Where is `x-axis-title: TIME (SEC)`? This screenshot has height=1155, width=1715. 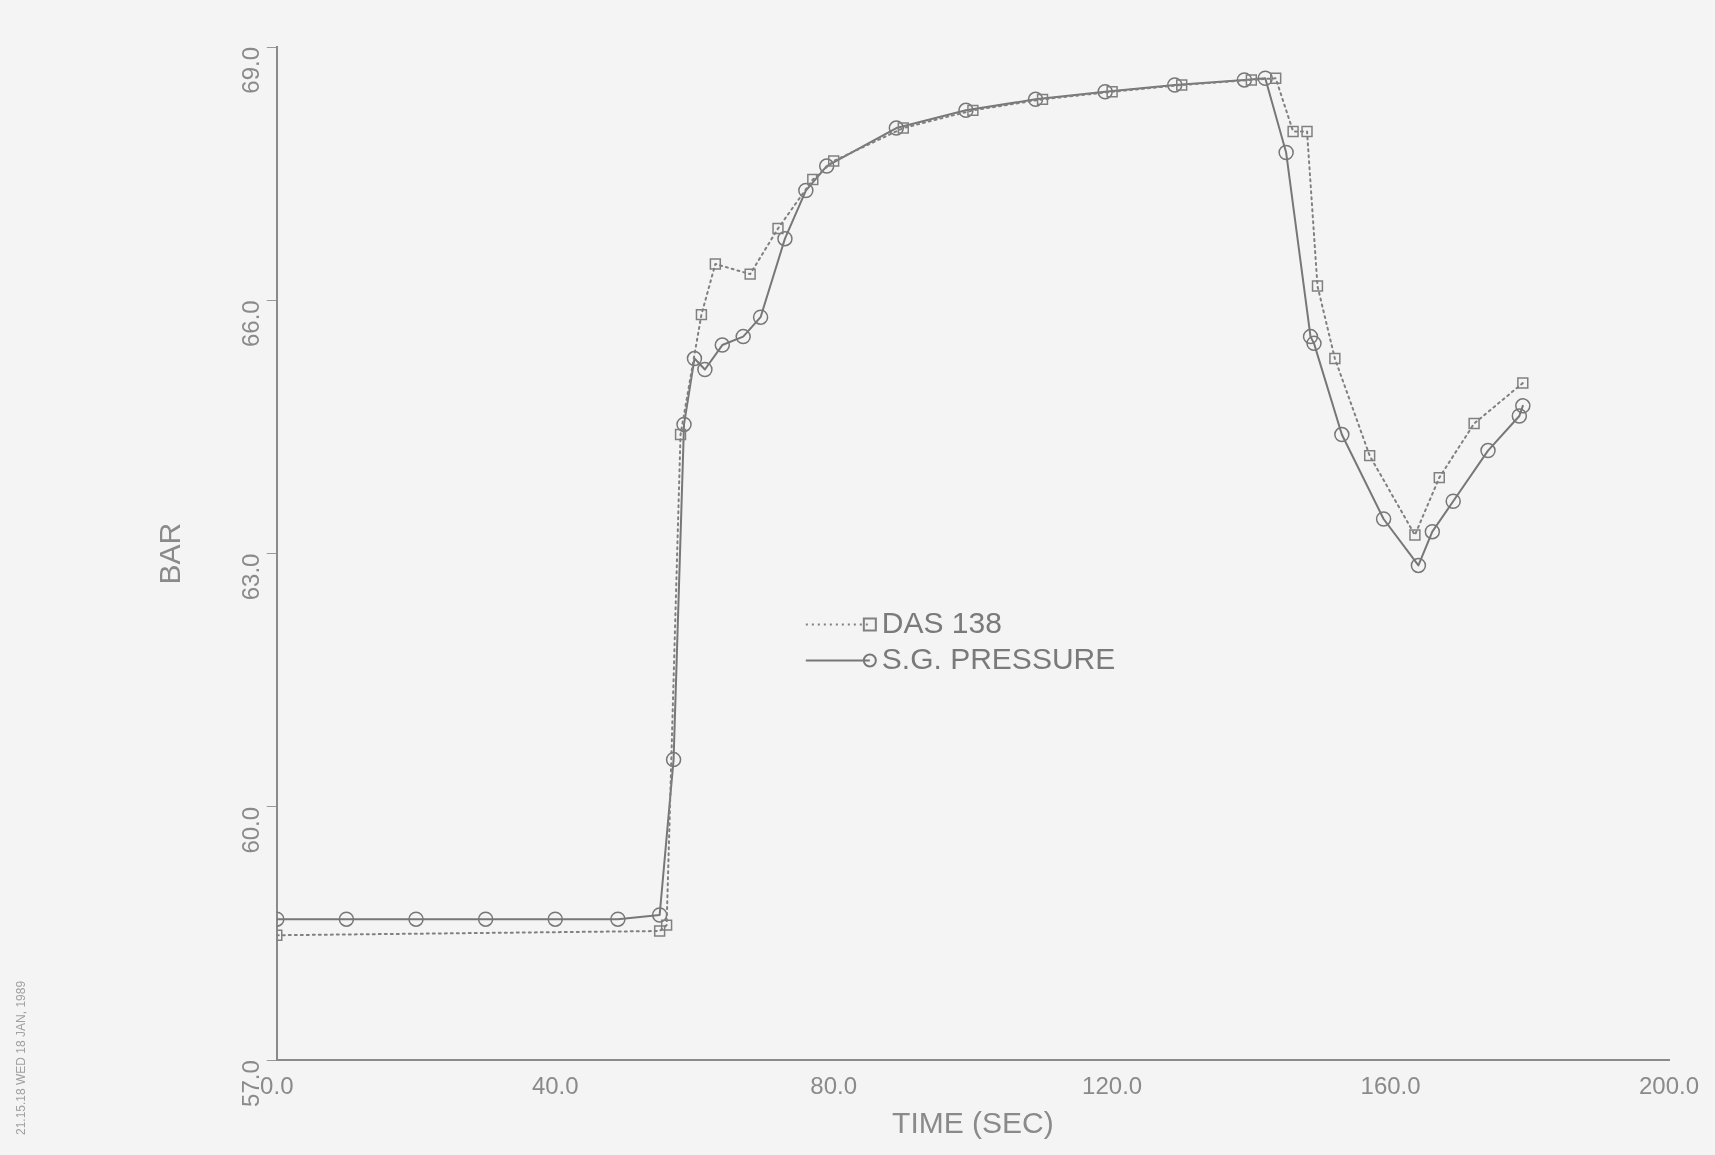 x-axis-title: TIME (SEC) is located at coordinates (973, 1123).